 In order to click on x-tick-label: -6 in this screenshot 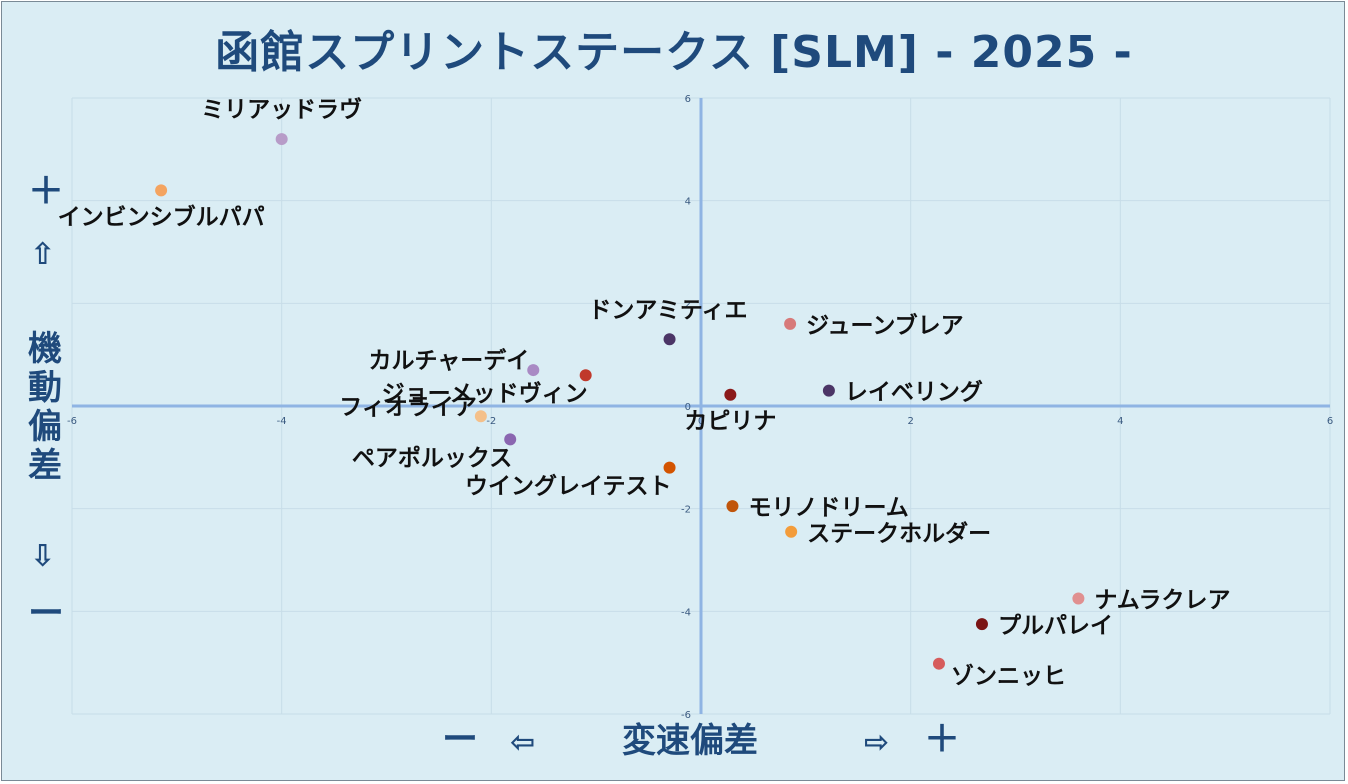, I will do `click(72, 421)`.